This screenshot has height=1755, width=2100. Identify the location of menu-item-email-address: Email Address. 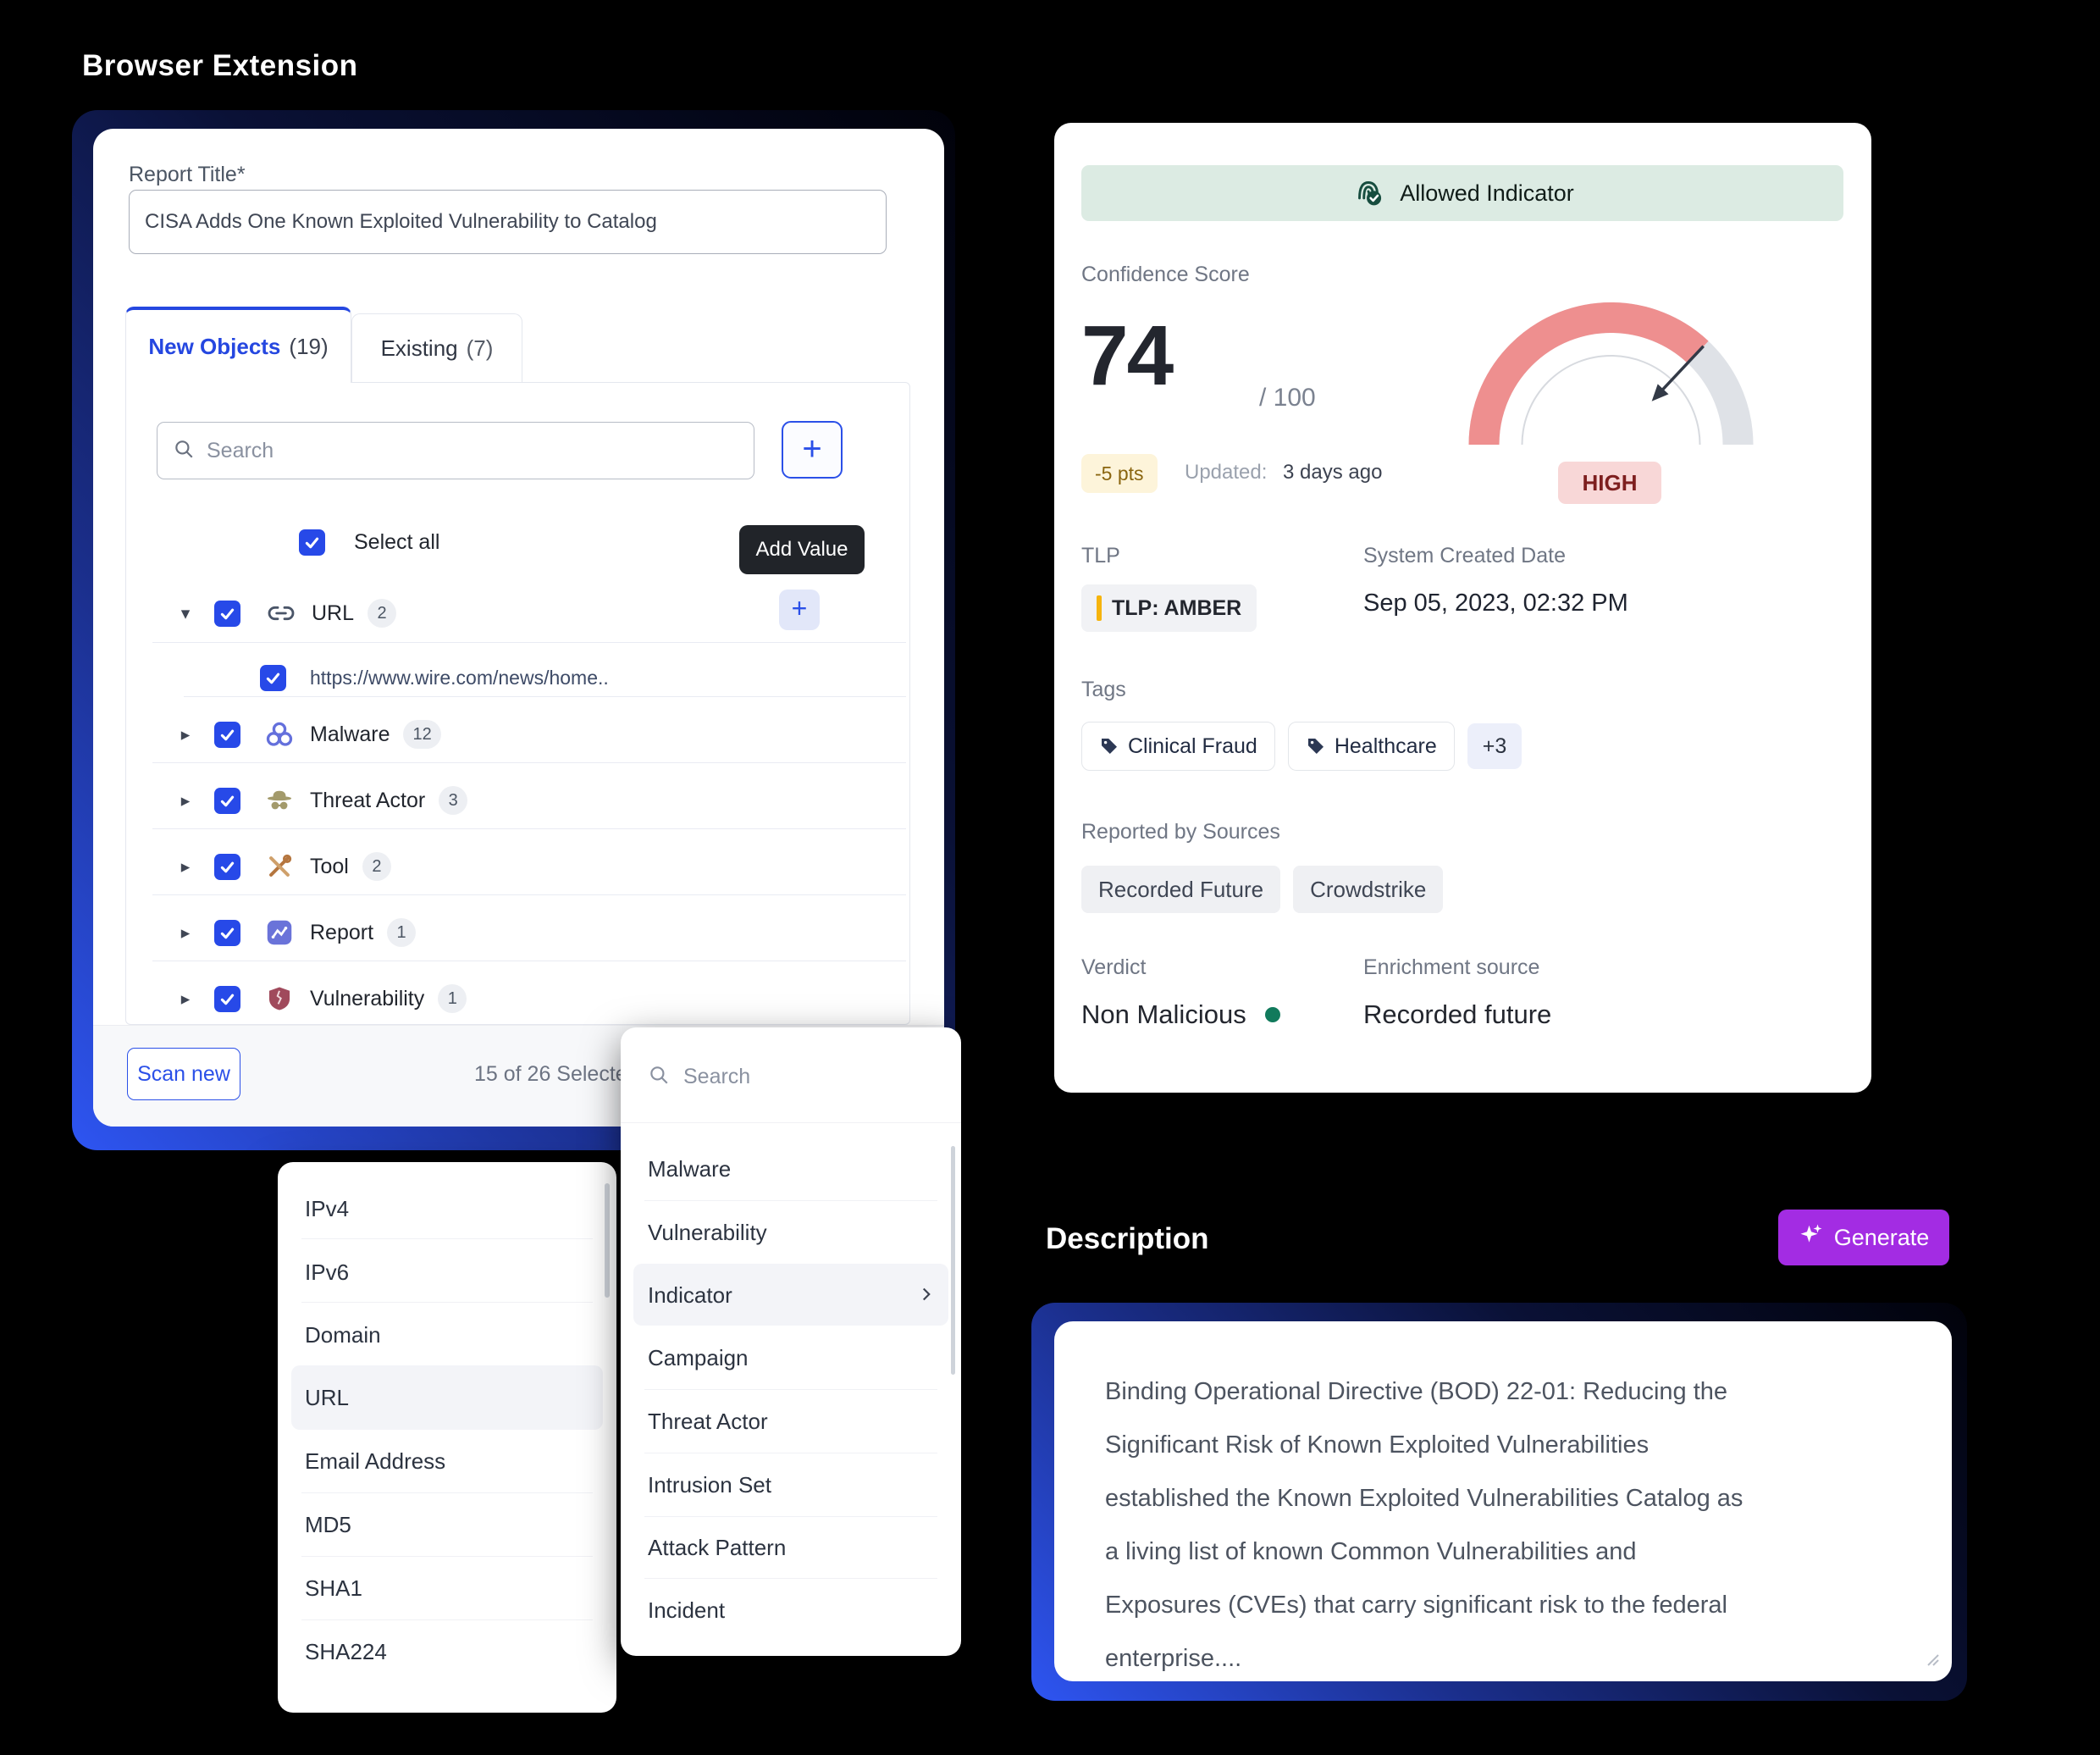
(376, 1461).